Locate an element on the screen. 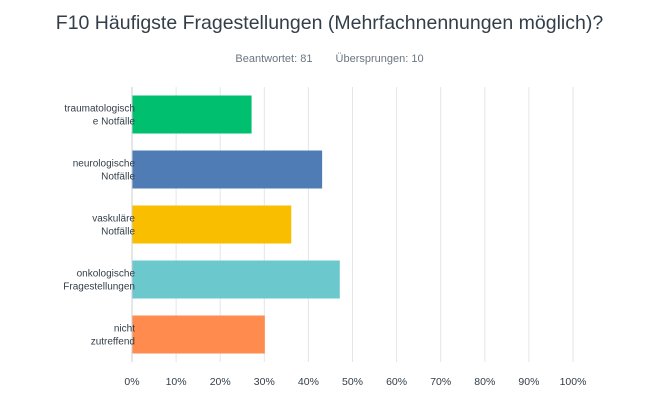  x-tick-label: 40% is located at coordinates (308, 382).